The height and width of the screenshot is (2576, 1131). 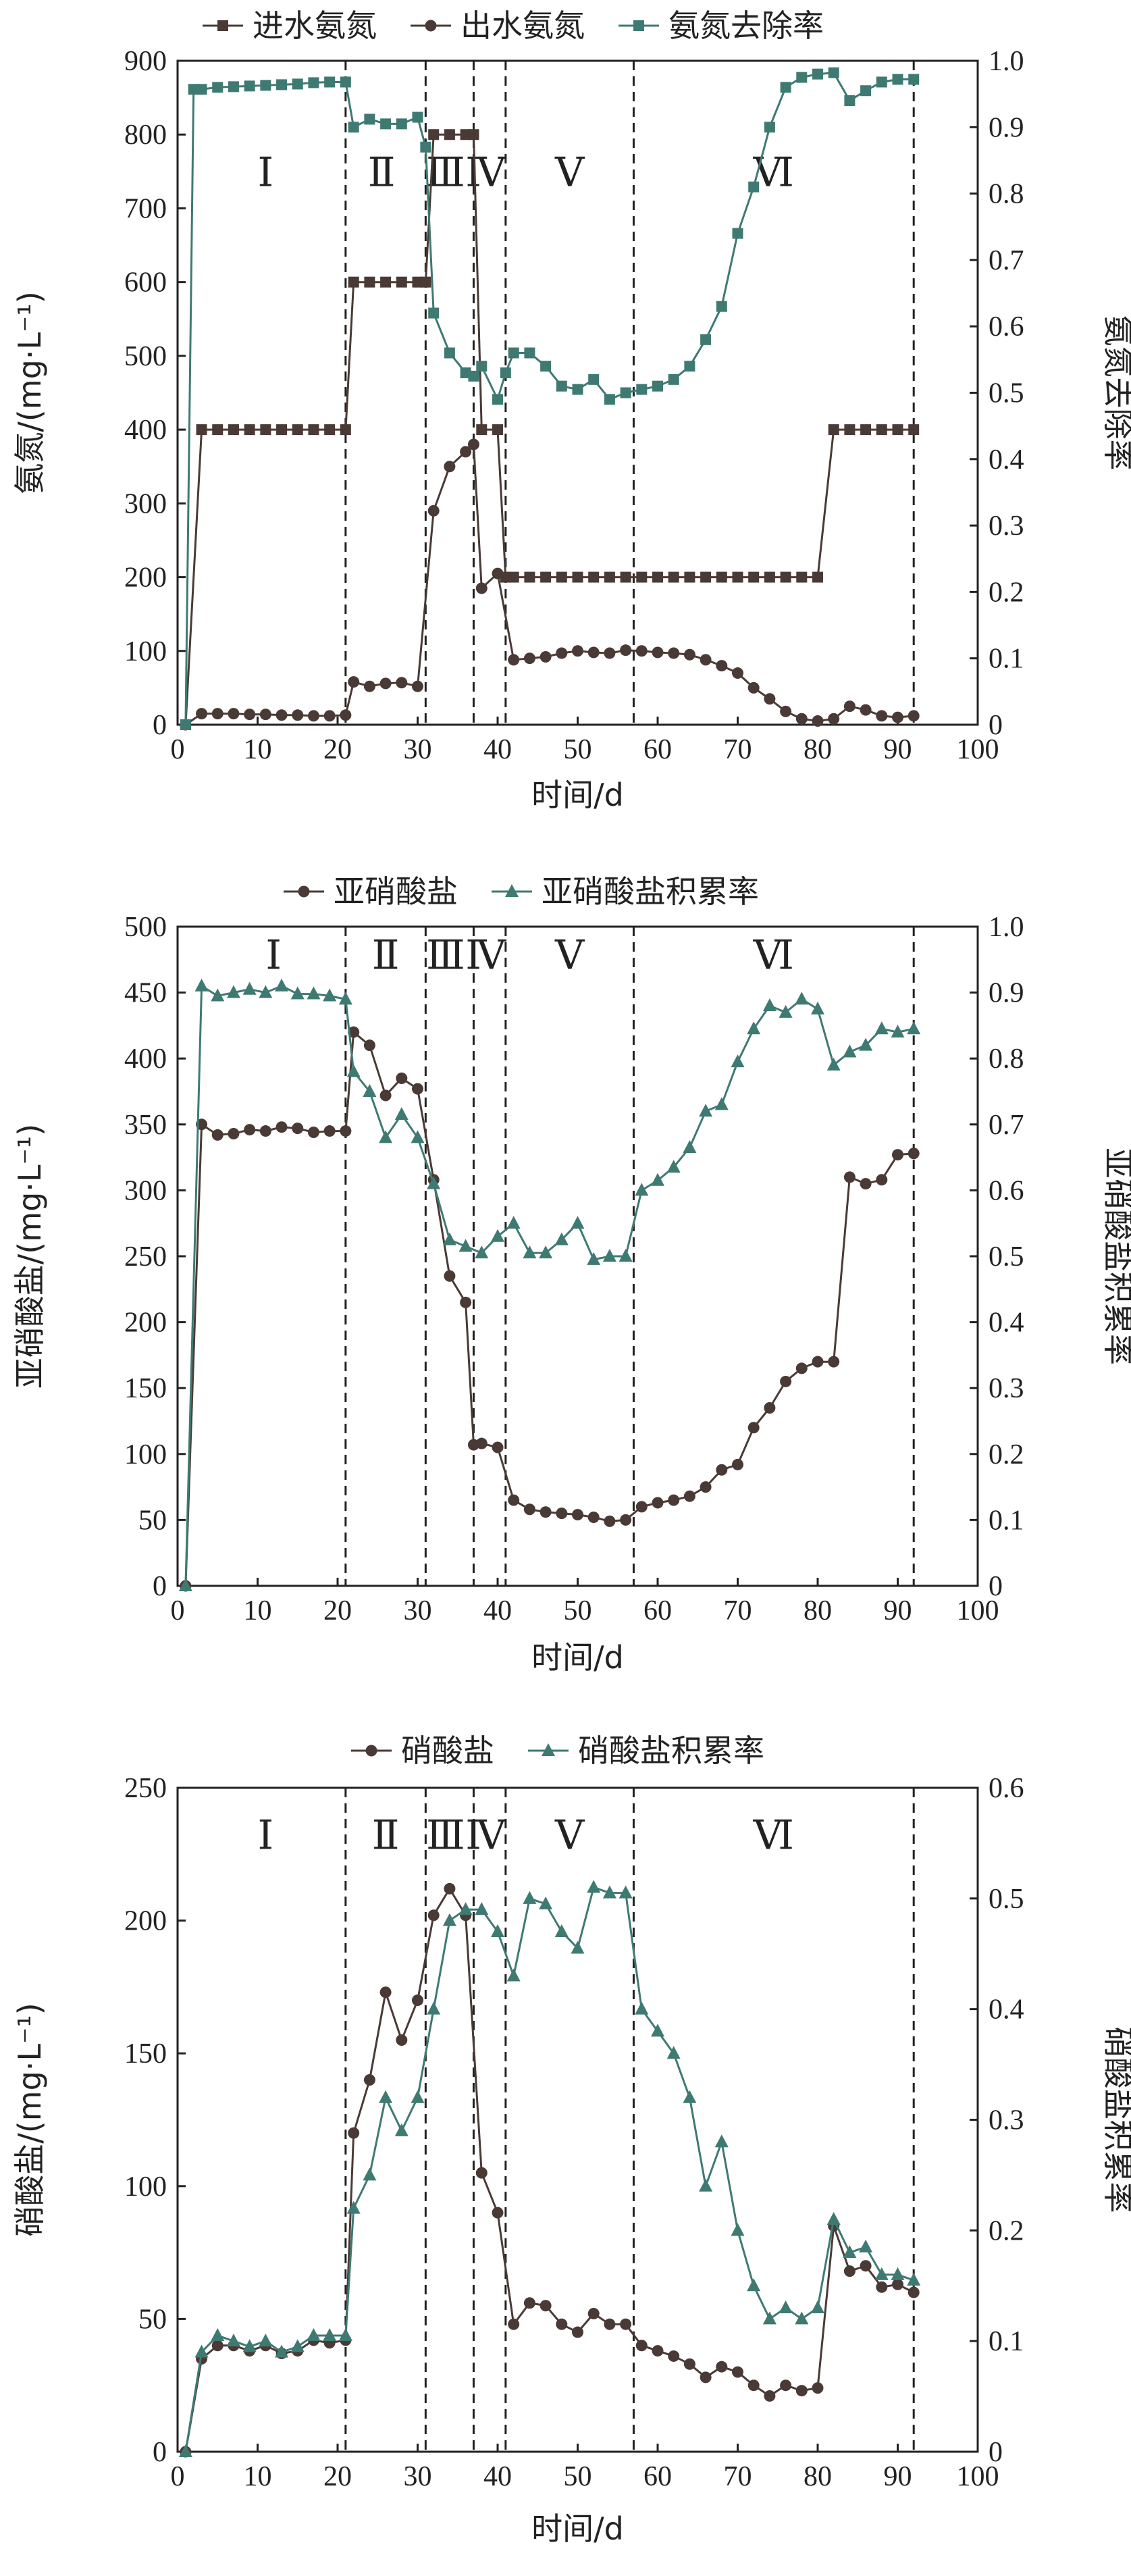 What do you see at coordinates (1006, 260) in the screenshot?
I see `y-right-tick-label: 0.7` at bounding box center [1006, 260].